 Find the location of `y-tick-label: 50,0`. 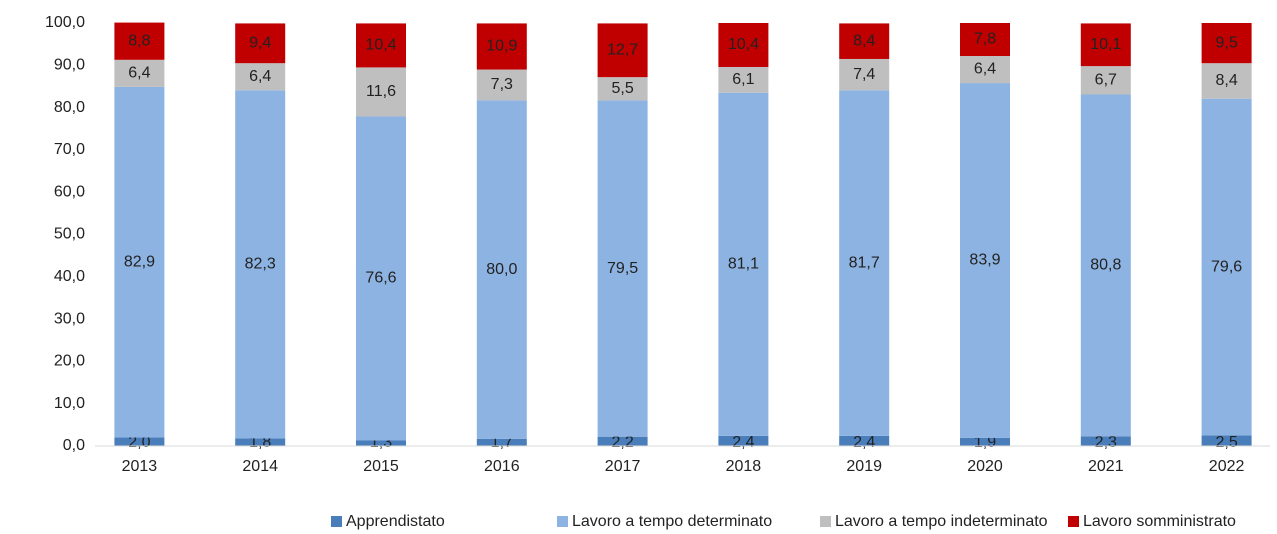

y-tick-label: 50,0 is located at coordinates (69, 234).